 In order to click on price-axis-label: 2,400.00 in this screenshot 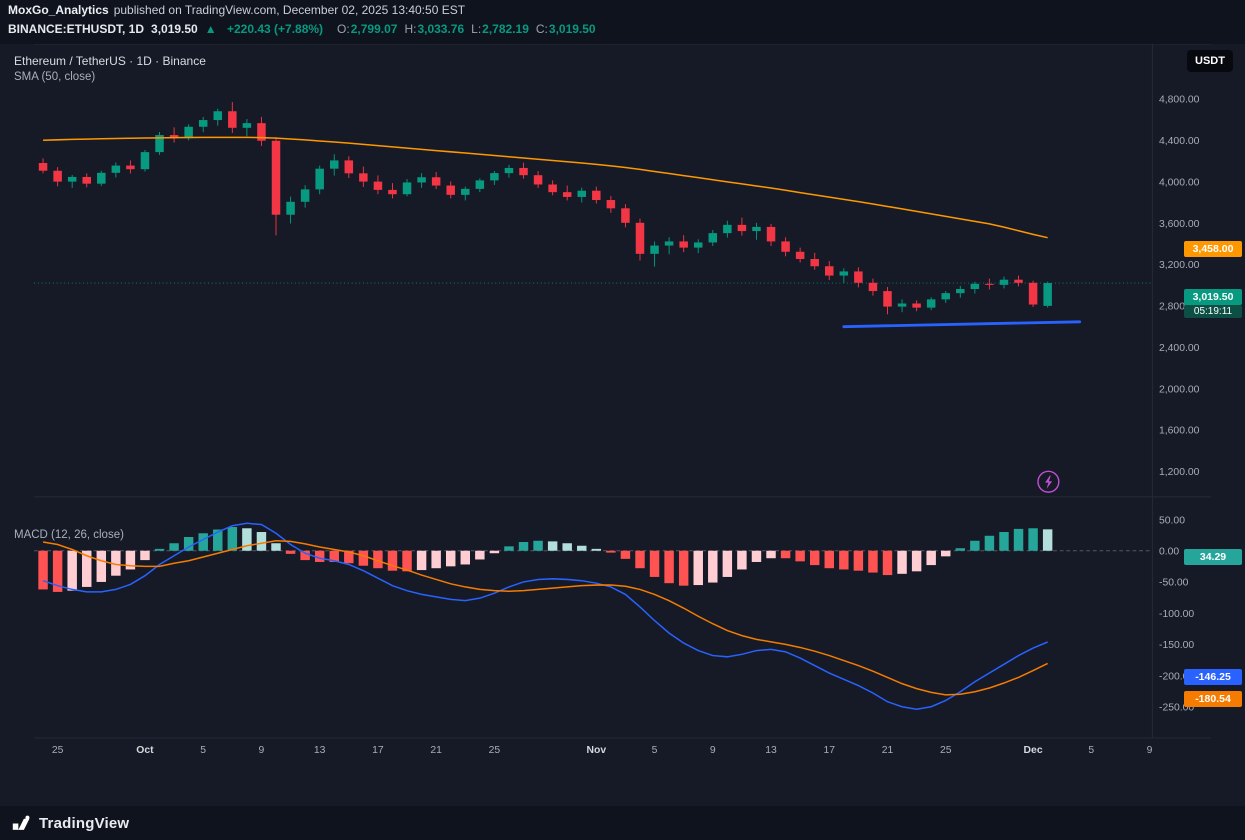, I will do `click(1179, 348)`.